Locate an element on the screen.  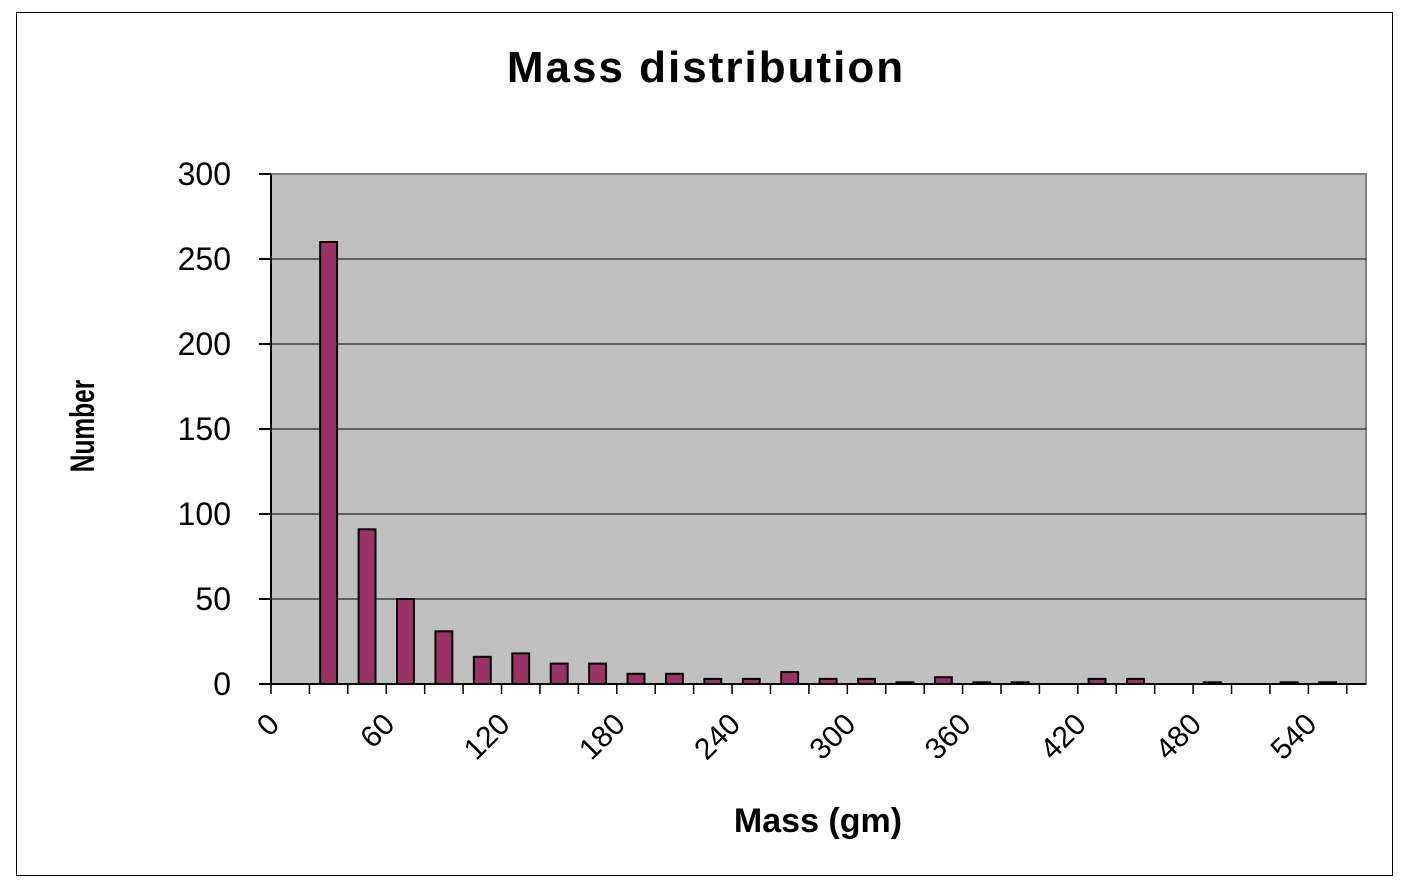
x-tick-label: 480 is located at coordinates (1178, 737).